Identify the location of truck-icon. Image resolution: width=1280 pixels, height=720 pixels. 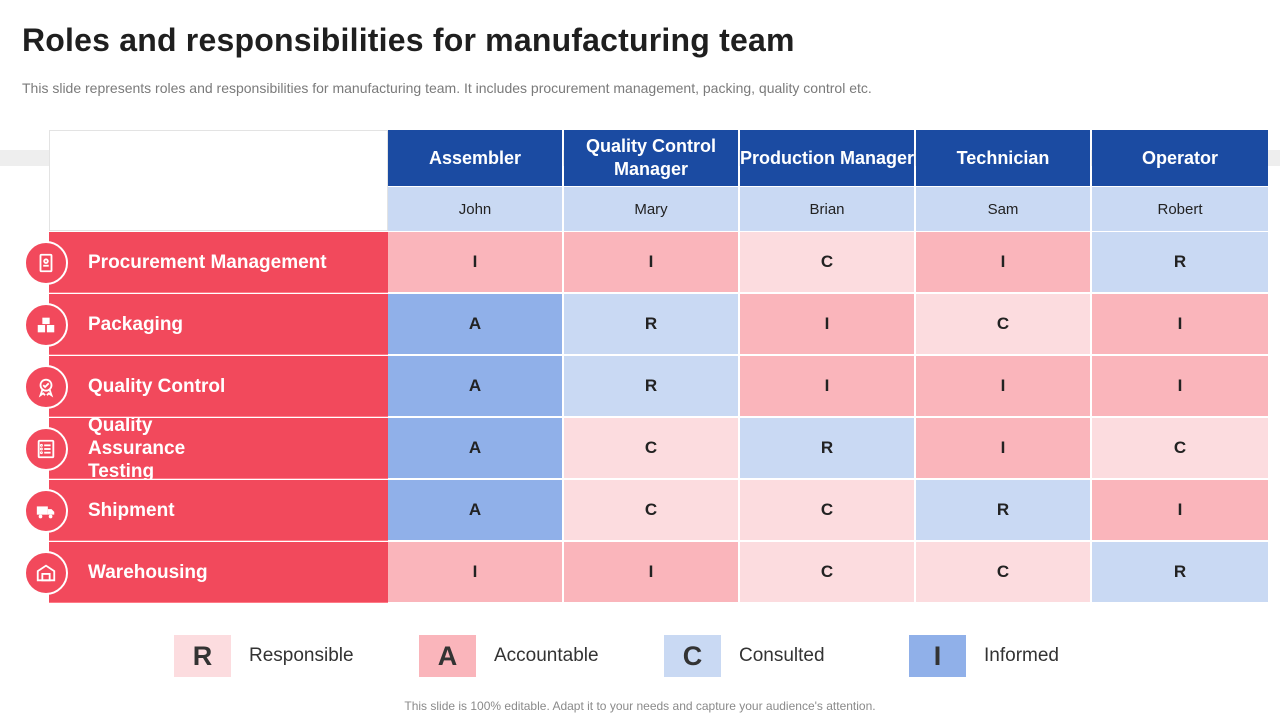
(46, 511).